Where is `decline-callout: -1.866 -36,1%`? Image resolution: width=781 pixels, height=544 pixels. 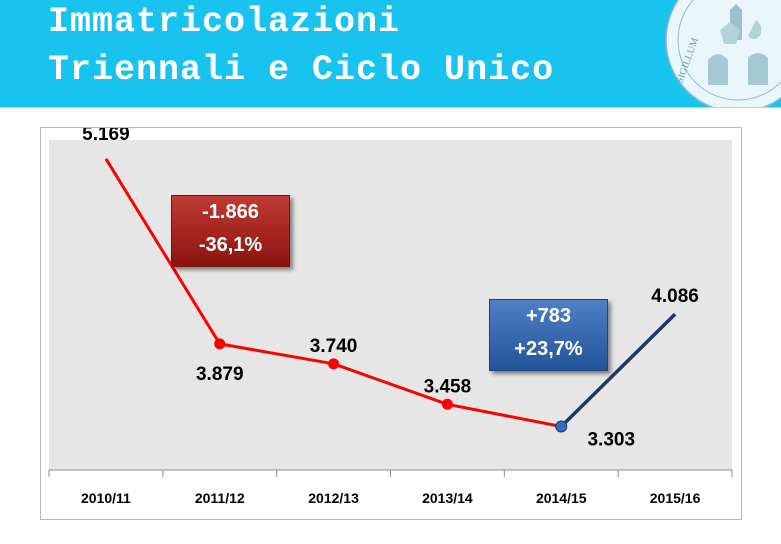 decline-callout: -1.866 -36,1% is located at coordinates (230, 231).